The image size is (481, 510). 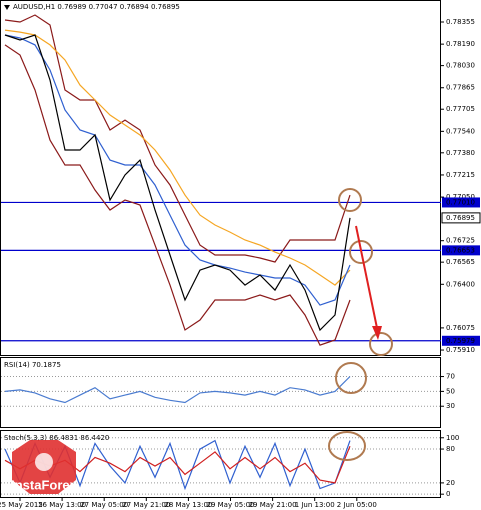 I want to click on x-tick-label: 29 May 05:00, so click(x=230, y=505).